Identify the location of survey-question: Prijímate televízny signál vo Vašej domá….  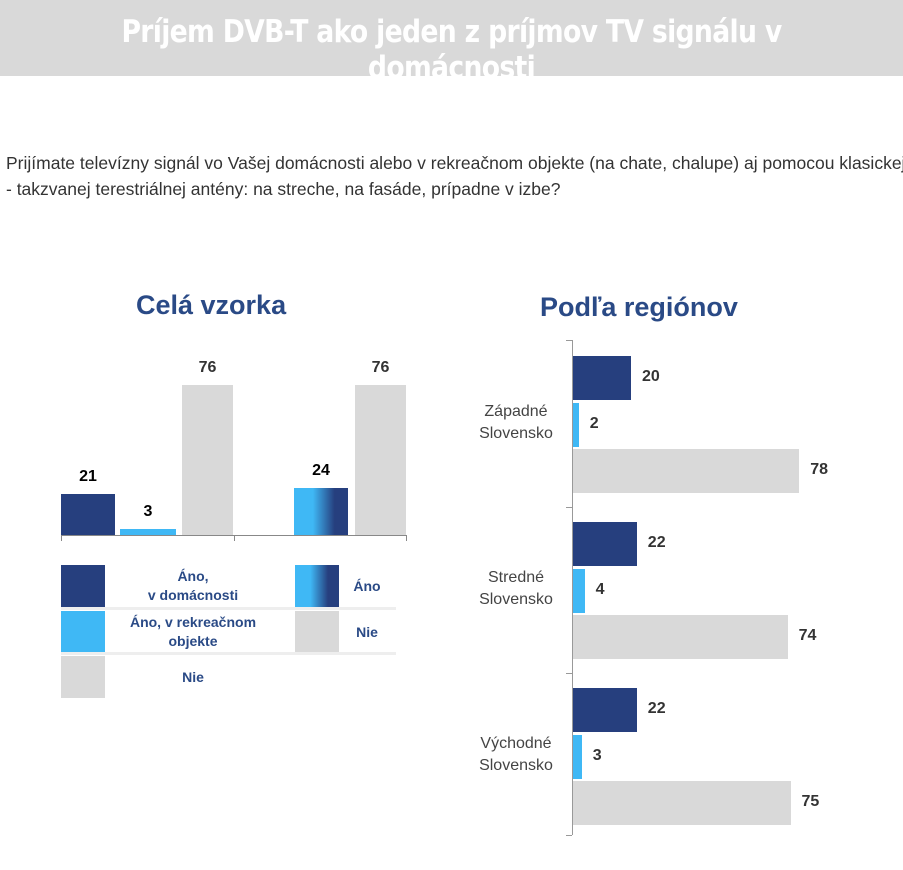
(454, 176).